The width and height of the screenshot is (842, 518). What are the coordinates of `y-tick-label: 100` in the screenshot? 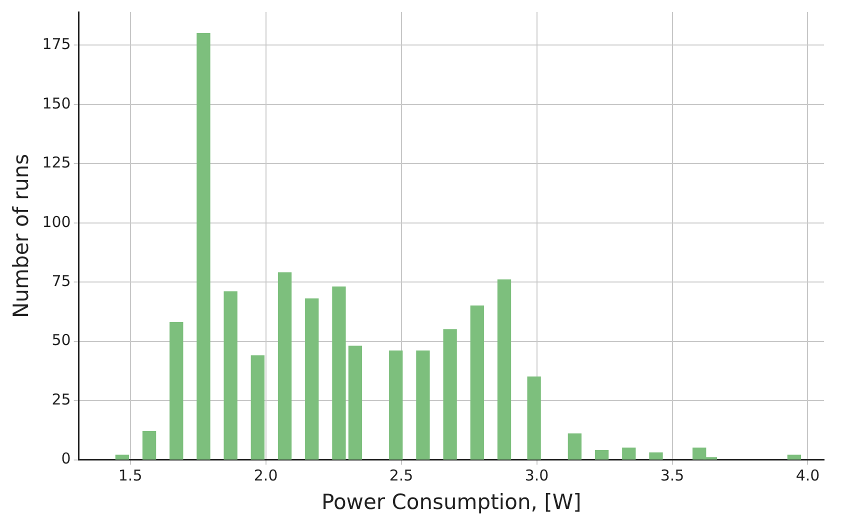 It's located at (56, 221).